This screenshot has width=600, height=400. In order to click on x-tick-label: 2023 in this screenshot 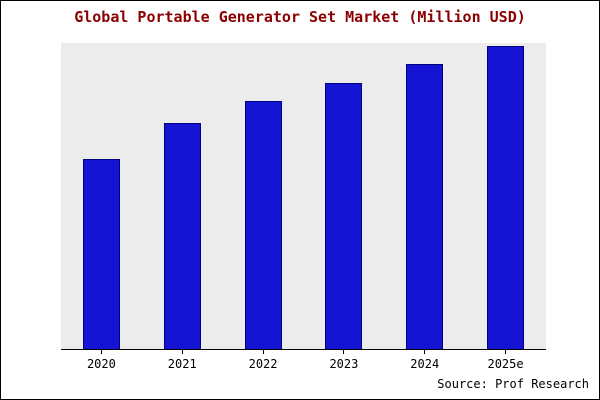, I will do `click(344, 364)`.